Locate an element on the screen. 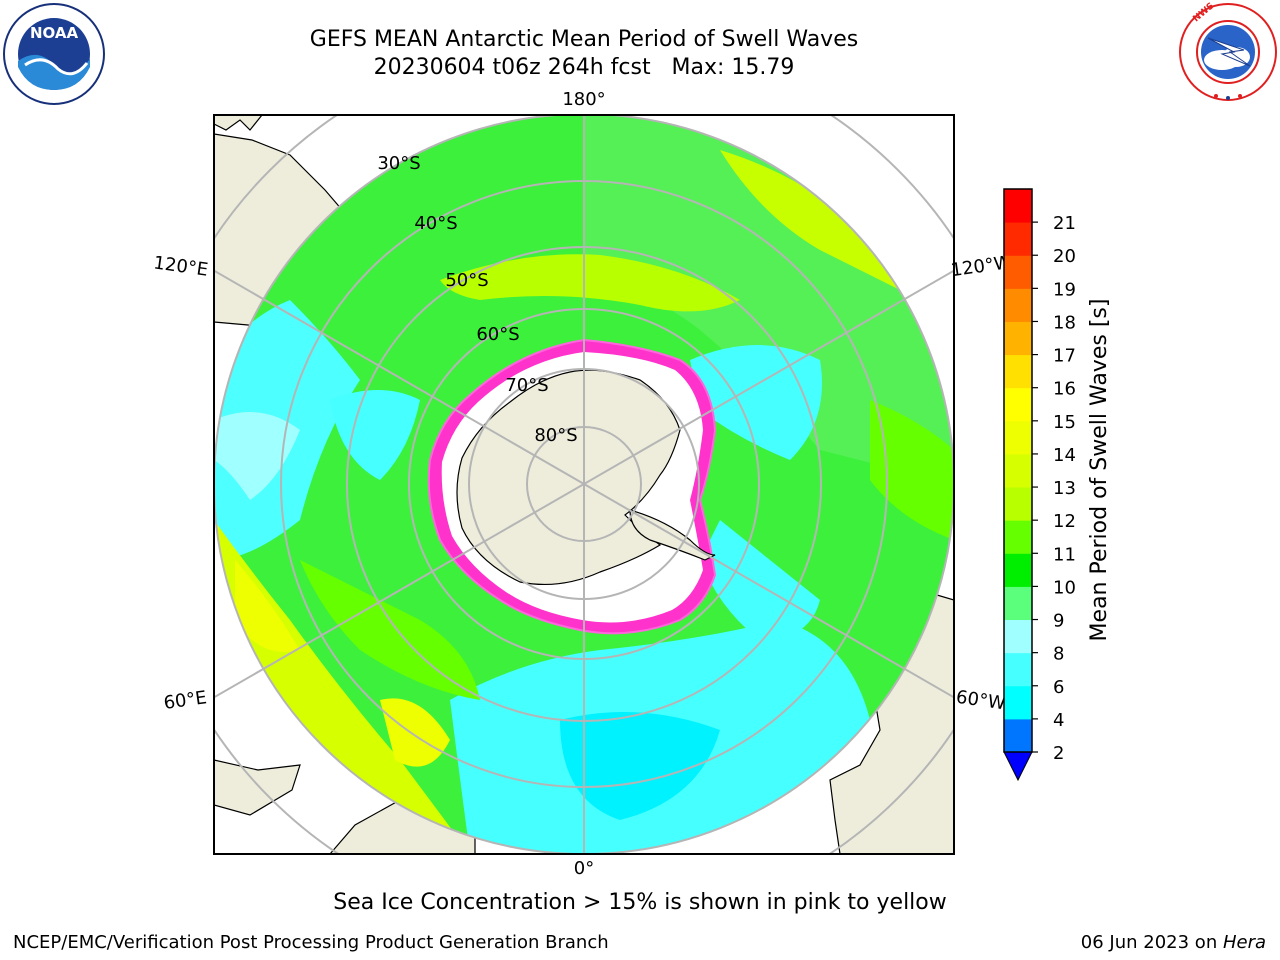 This screenshot has width=1280, height=960. colorbar-label: Mean Period of Swell Waves [s] is located at coordinates (1099, 470).